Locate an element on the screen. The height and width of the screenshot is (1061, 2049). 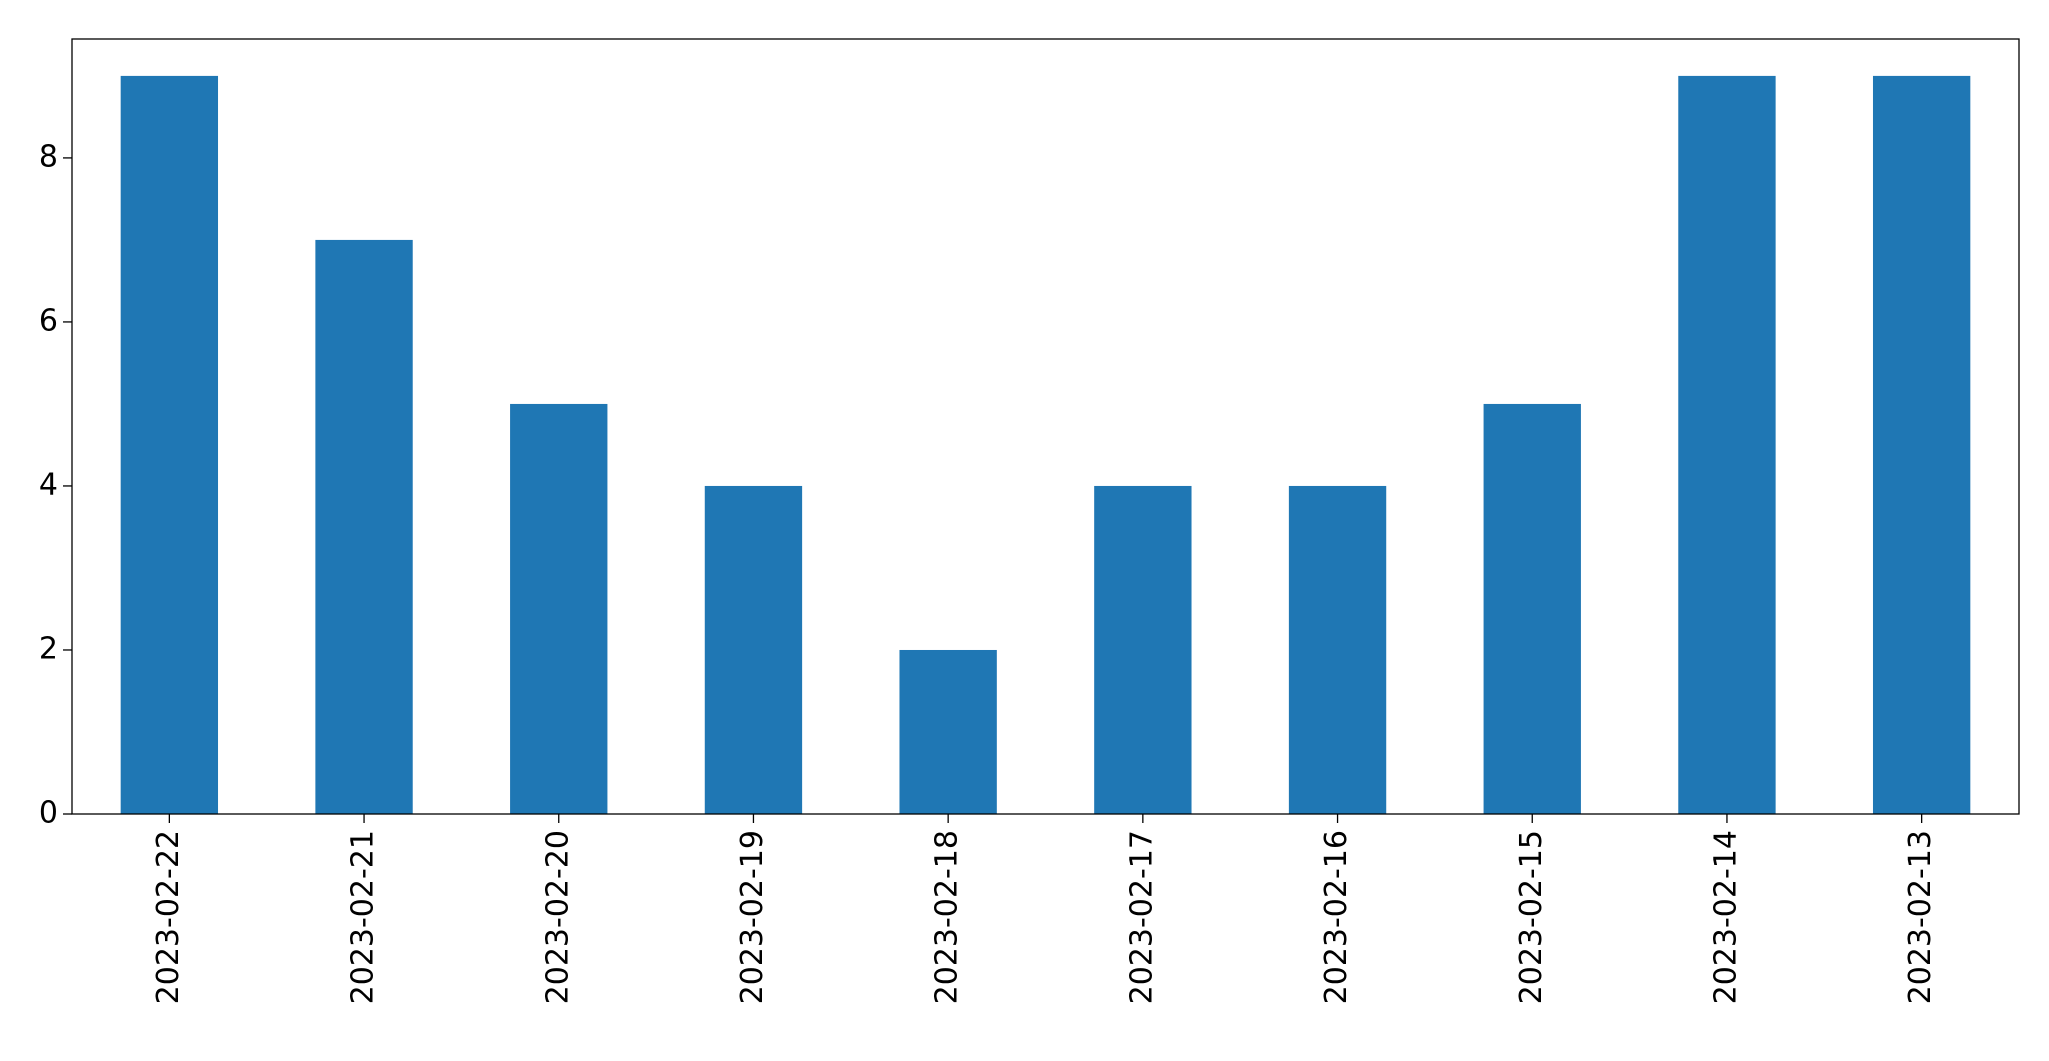
y-tick-label: 2 is located at coordinates (48, 648).